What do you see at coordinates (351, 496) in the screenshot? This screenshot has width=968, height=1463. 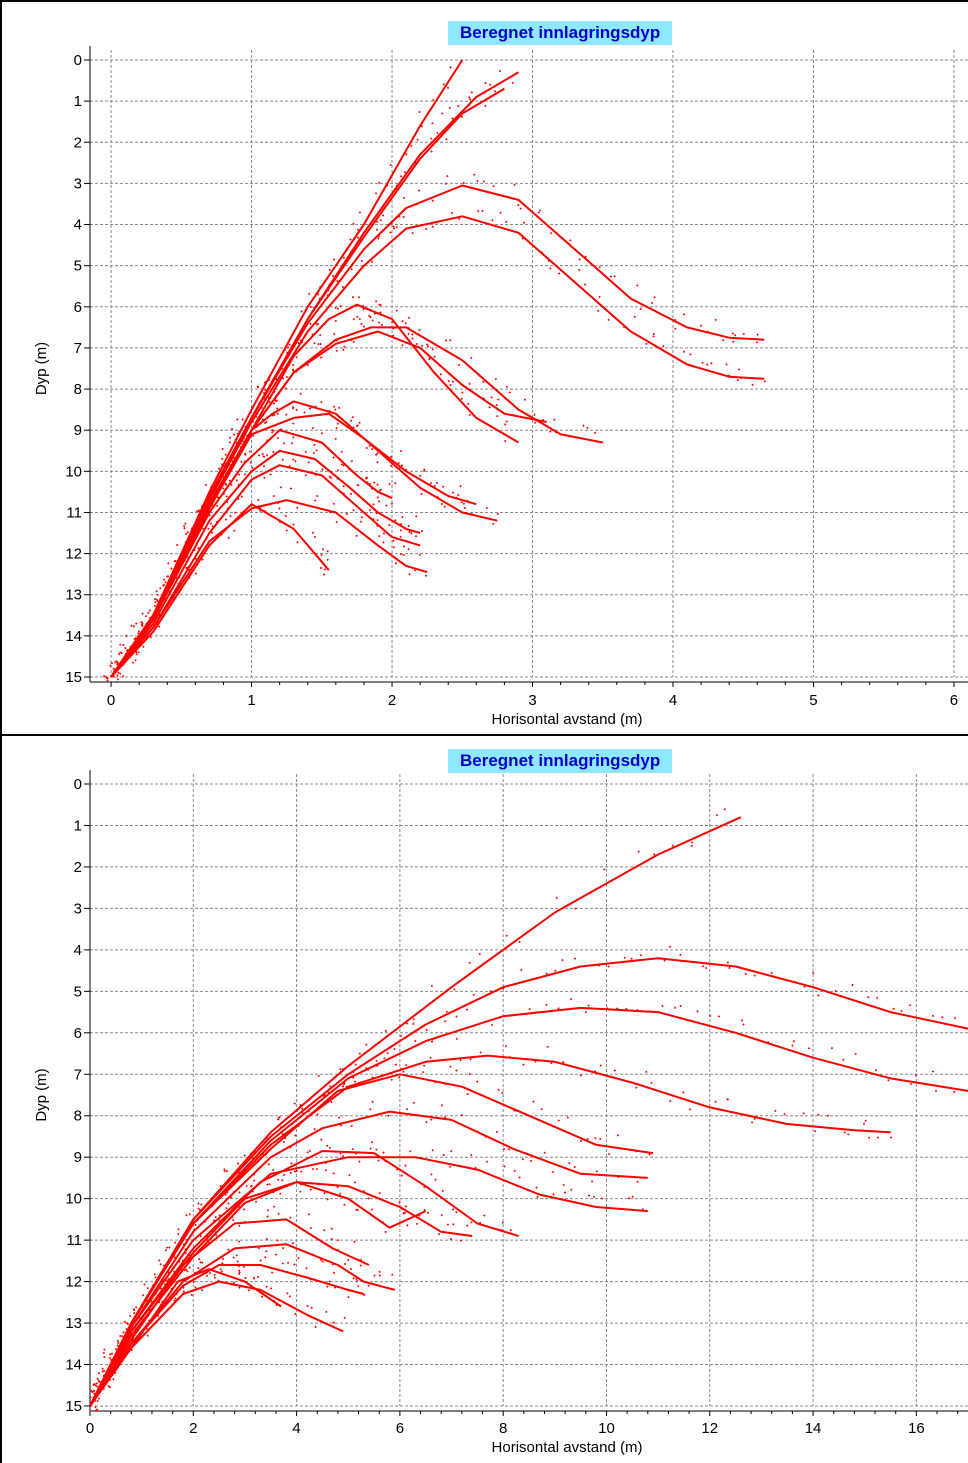 I see `observation-points` at bounding box center [351, 496].